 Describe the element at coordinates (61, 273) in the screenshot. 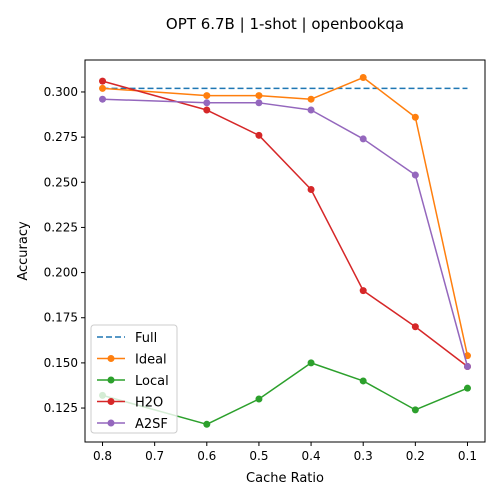

I see `y-tick-label: 0.200` at that location.